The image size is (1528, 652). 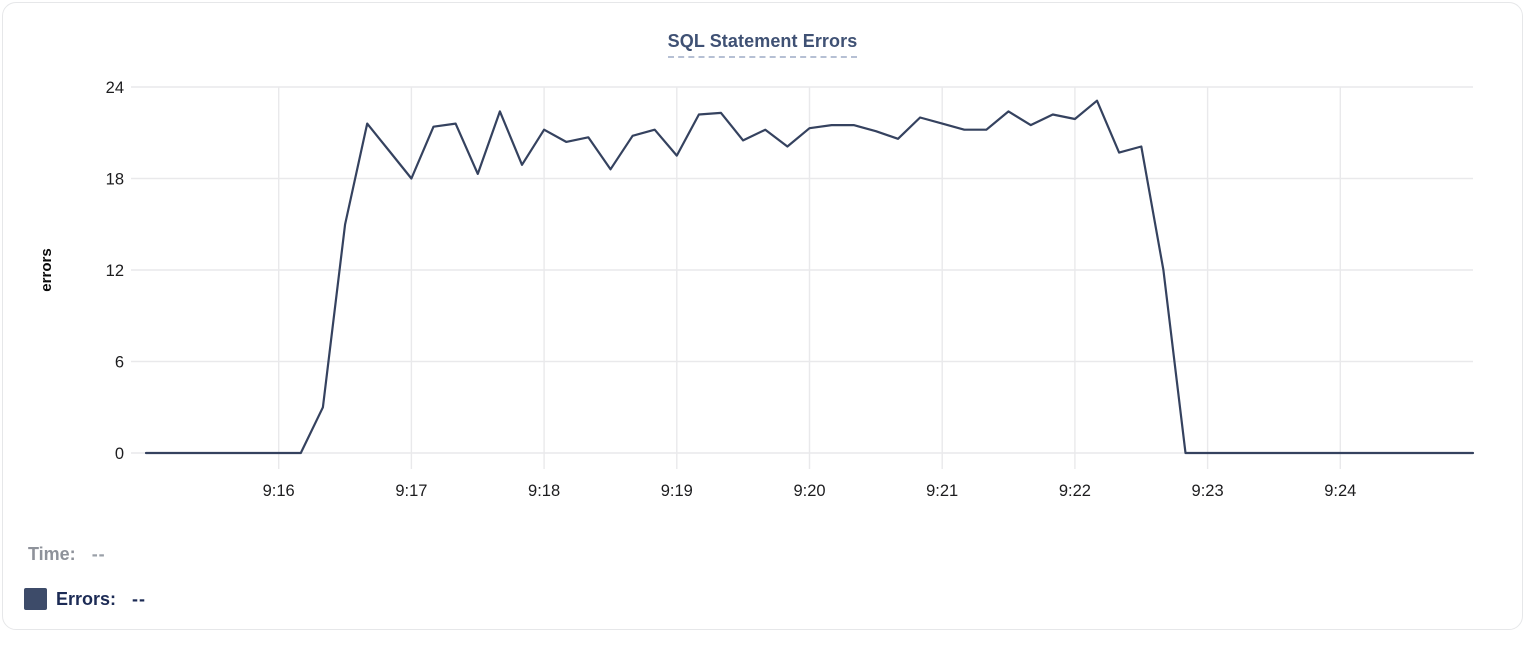 What do you see at coordinates (411, 491) in the screenshot?
I see `x-tick-label: 9:17` at bounding box center [411, 491].